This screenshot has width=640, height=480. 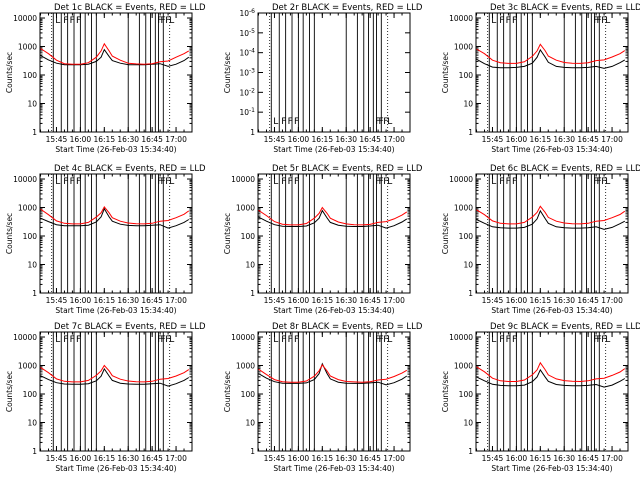 What do you see at coordinates (252, 71) in the screenshot?
I see `y-tick-exponent: -3` at bounding box center [252, 71].